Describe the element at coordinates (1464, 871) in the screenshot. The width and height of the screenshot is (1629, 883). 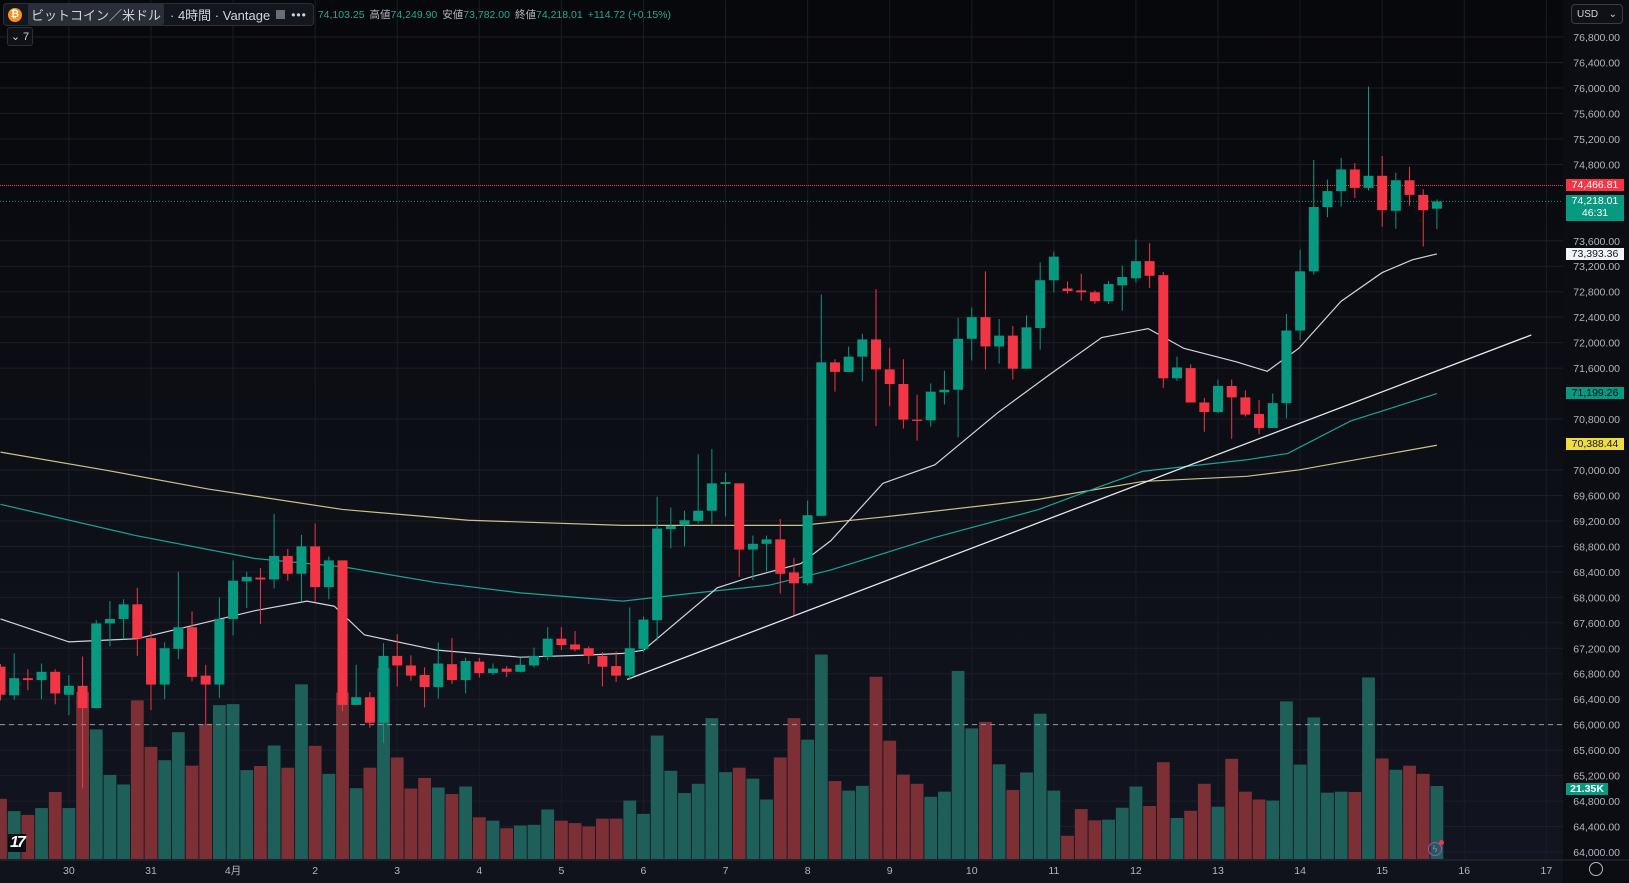
I see `time-tick-label: 16` at that location.